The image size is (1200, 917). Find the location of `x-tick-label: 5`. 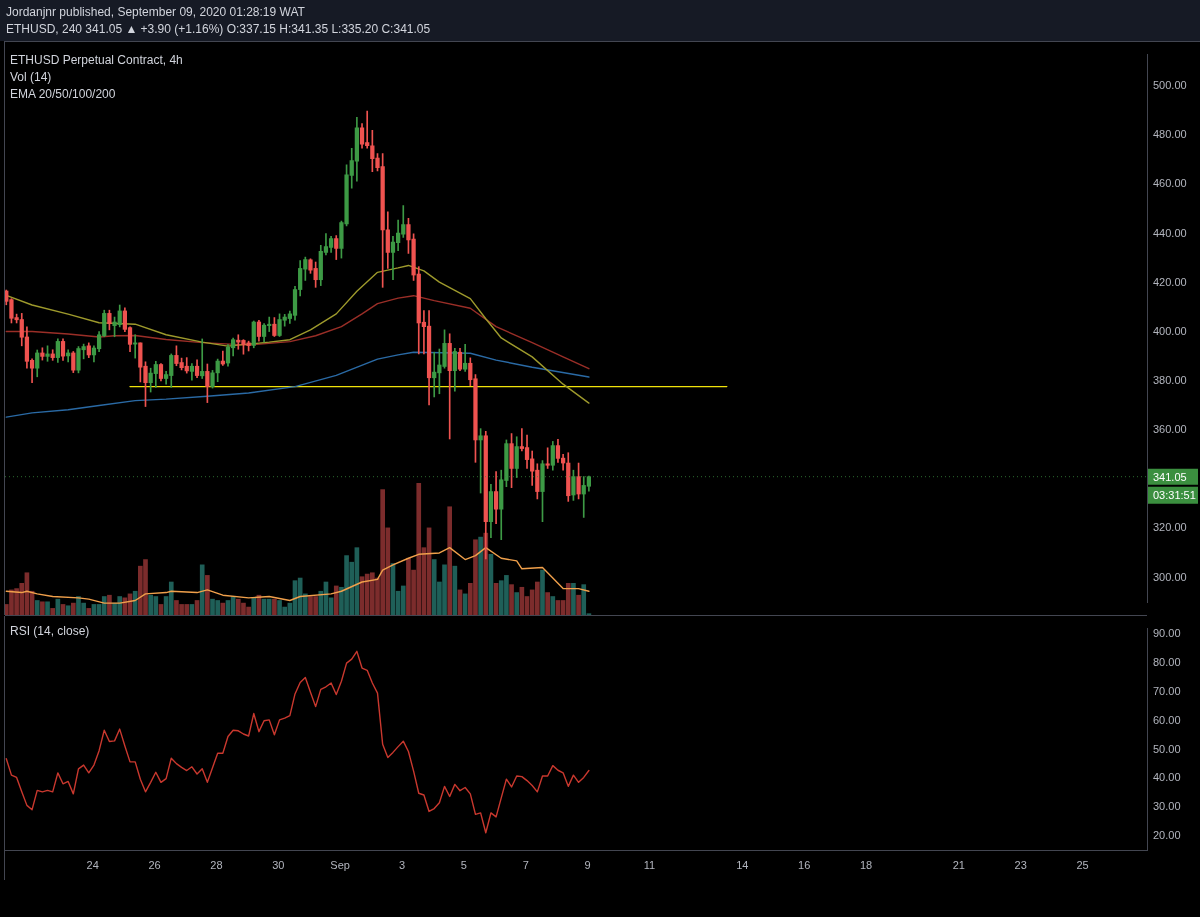

x-tick-label: 5 is located at coordinates (463, 864).